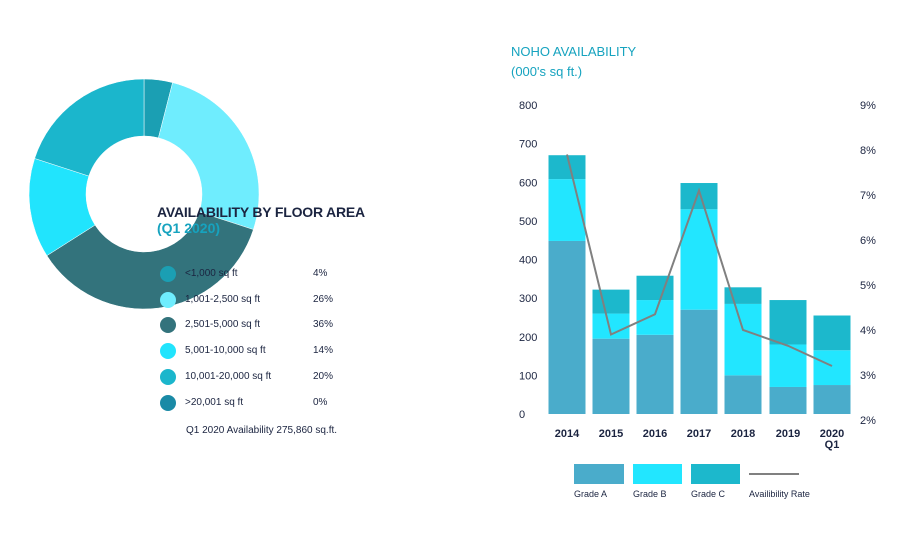  I want to click on legend-percent: 0%, so click(320, 402).